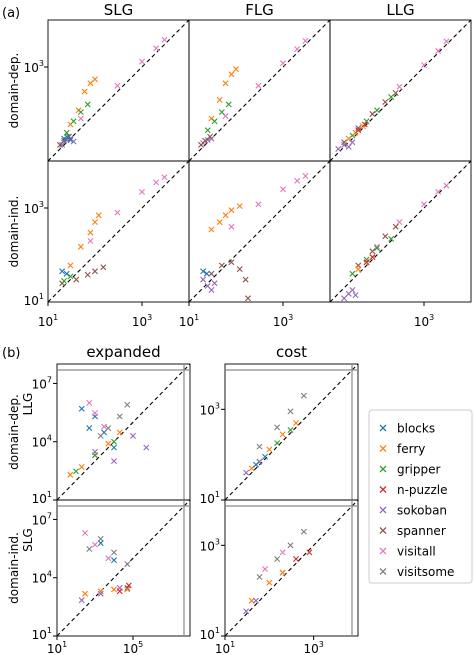 Image resolution: width=474 pixels, height=655 pixels. I want to click on legend-label: sokoban, so click(422, 511).